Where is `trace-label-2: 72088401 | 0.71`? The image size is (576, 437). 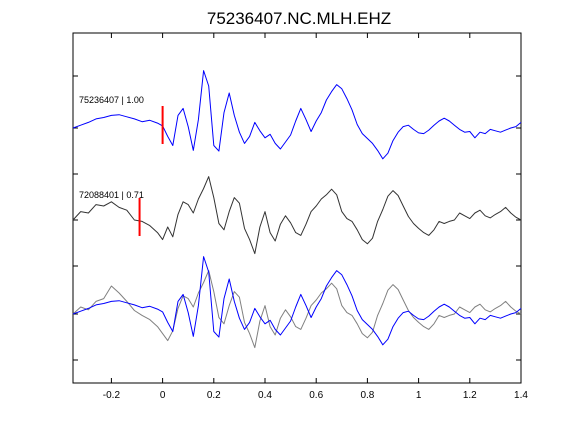 trace-label-2: 72088401 | 0.71 is located at coordinates (111, 195).